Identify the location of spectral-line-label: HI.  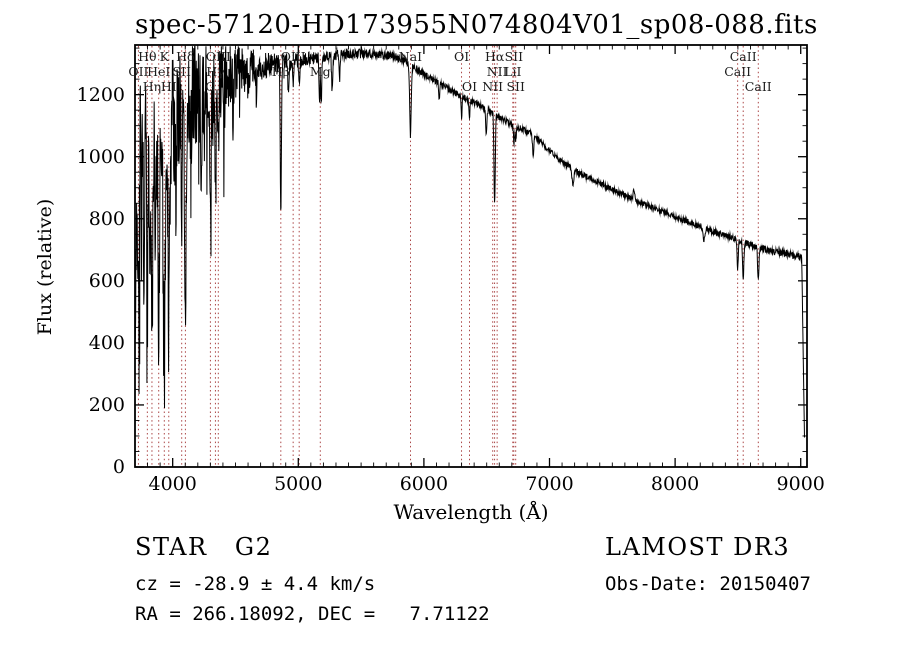
(168, 86).